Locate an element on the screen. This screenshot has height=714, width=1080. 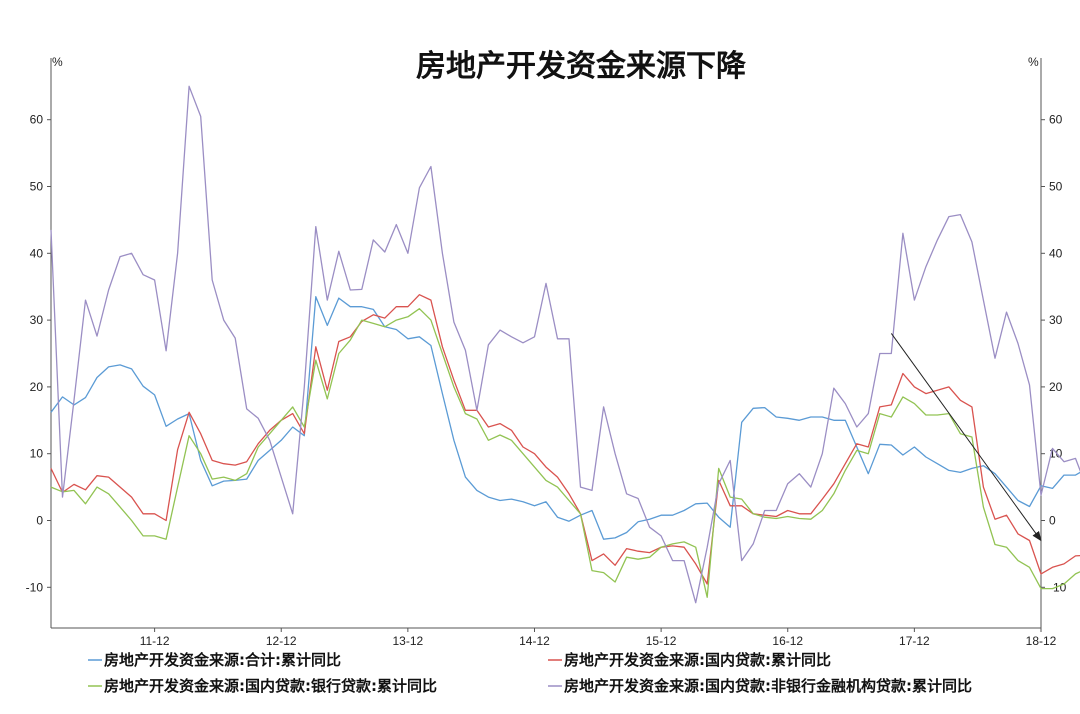
legend-label-3: 房地产开发资金来源:国内贷款:银行贷款:累计同比 is located at coordinates (270, 686).